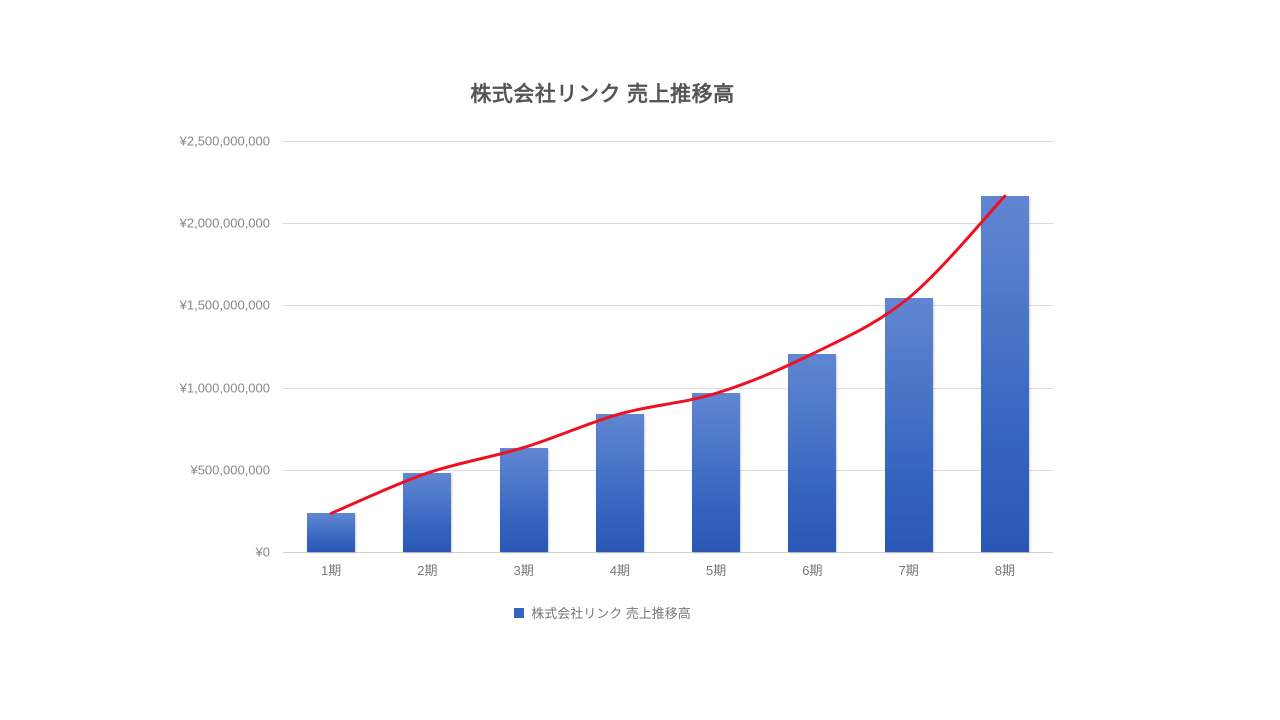 Image resolution: width=1280 pixels, height=720 pixels. What do you see at coordinates (224, 305) in the screenshot?
I see `y-axis-tick-label: ¥1,500,000,000` at bounding box center [224, 305].